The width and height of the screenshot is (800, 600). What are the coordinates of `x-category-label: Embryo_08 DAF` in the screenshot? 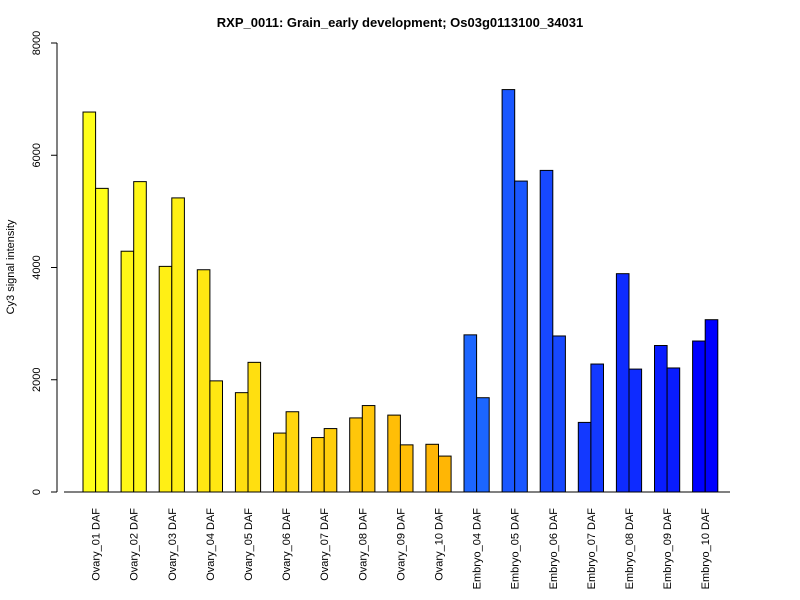 It's located at (630, 549).